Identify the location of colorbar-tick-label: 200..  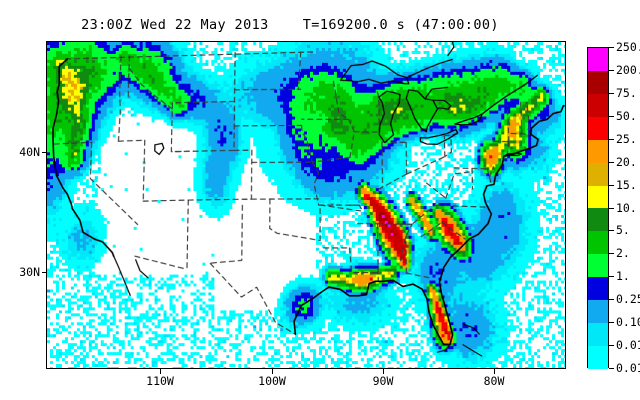
(628, 69).